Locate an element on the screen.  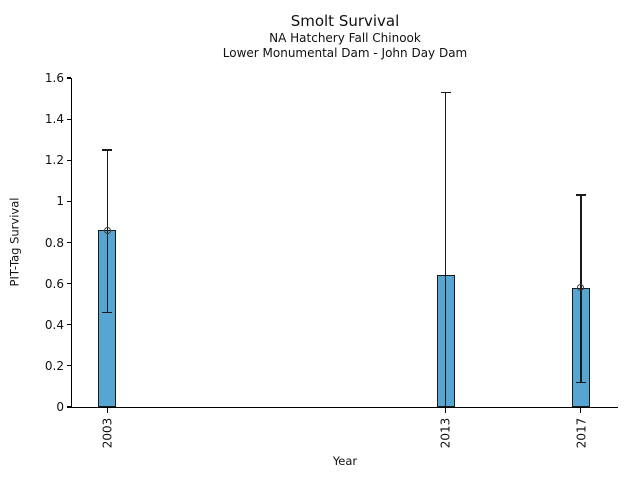
y-tick-0.8 is located at coordinates (68, 242).